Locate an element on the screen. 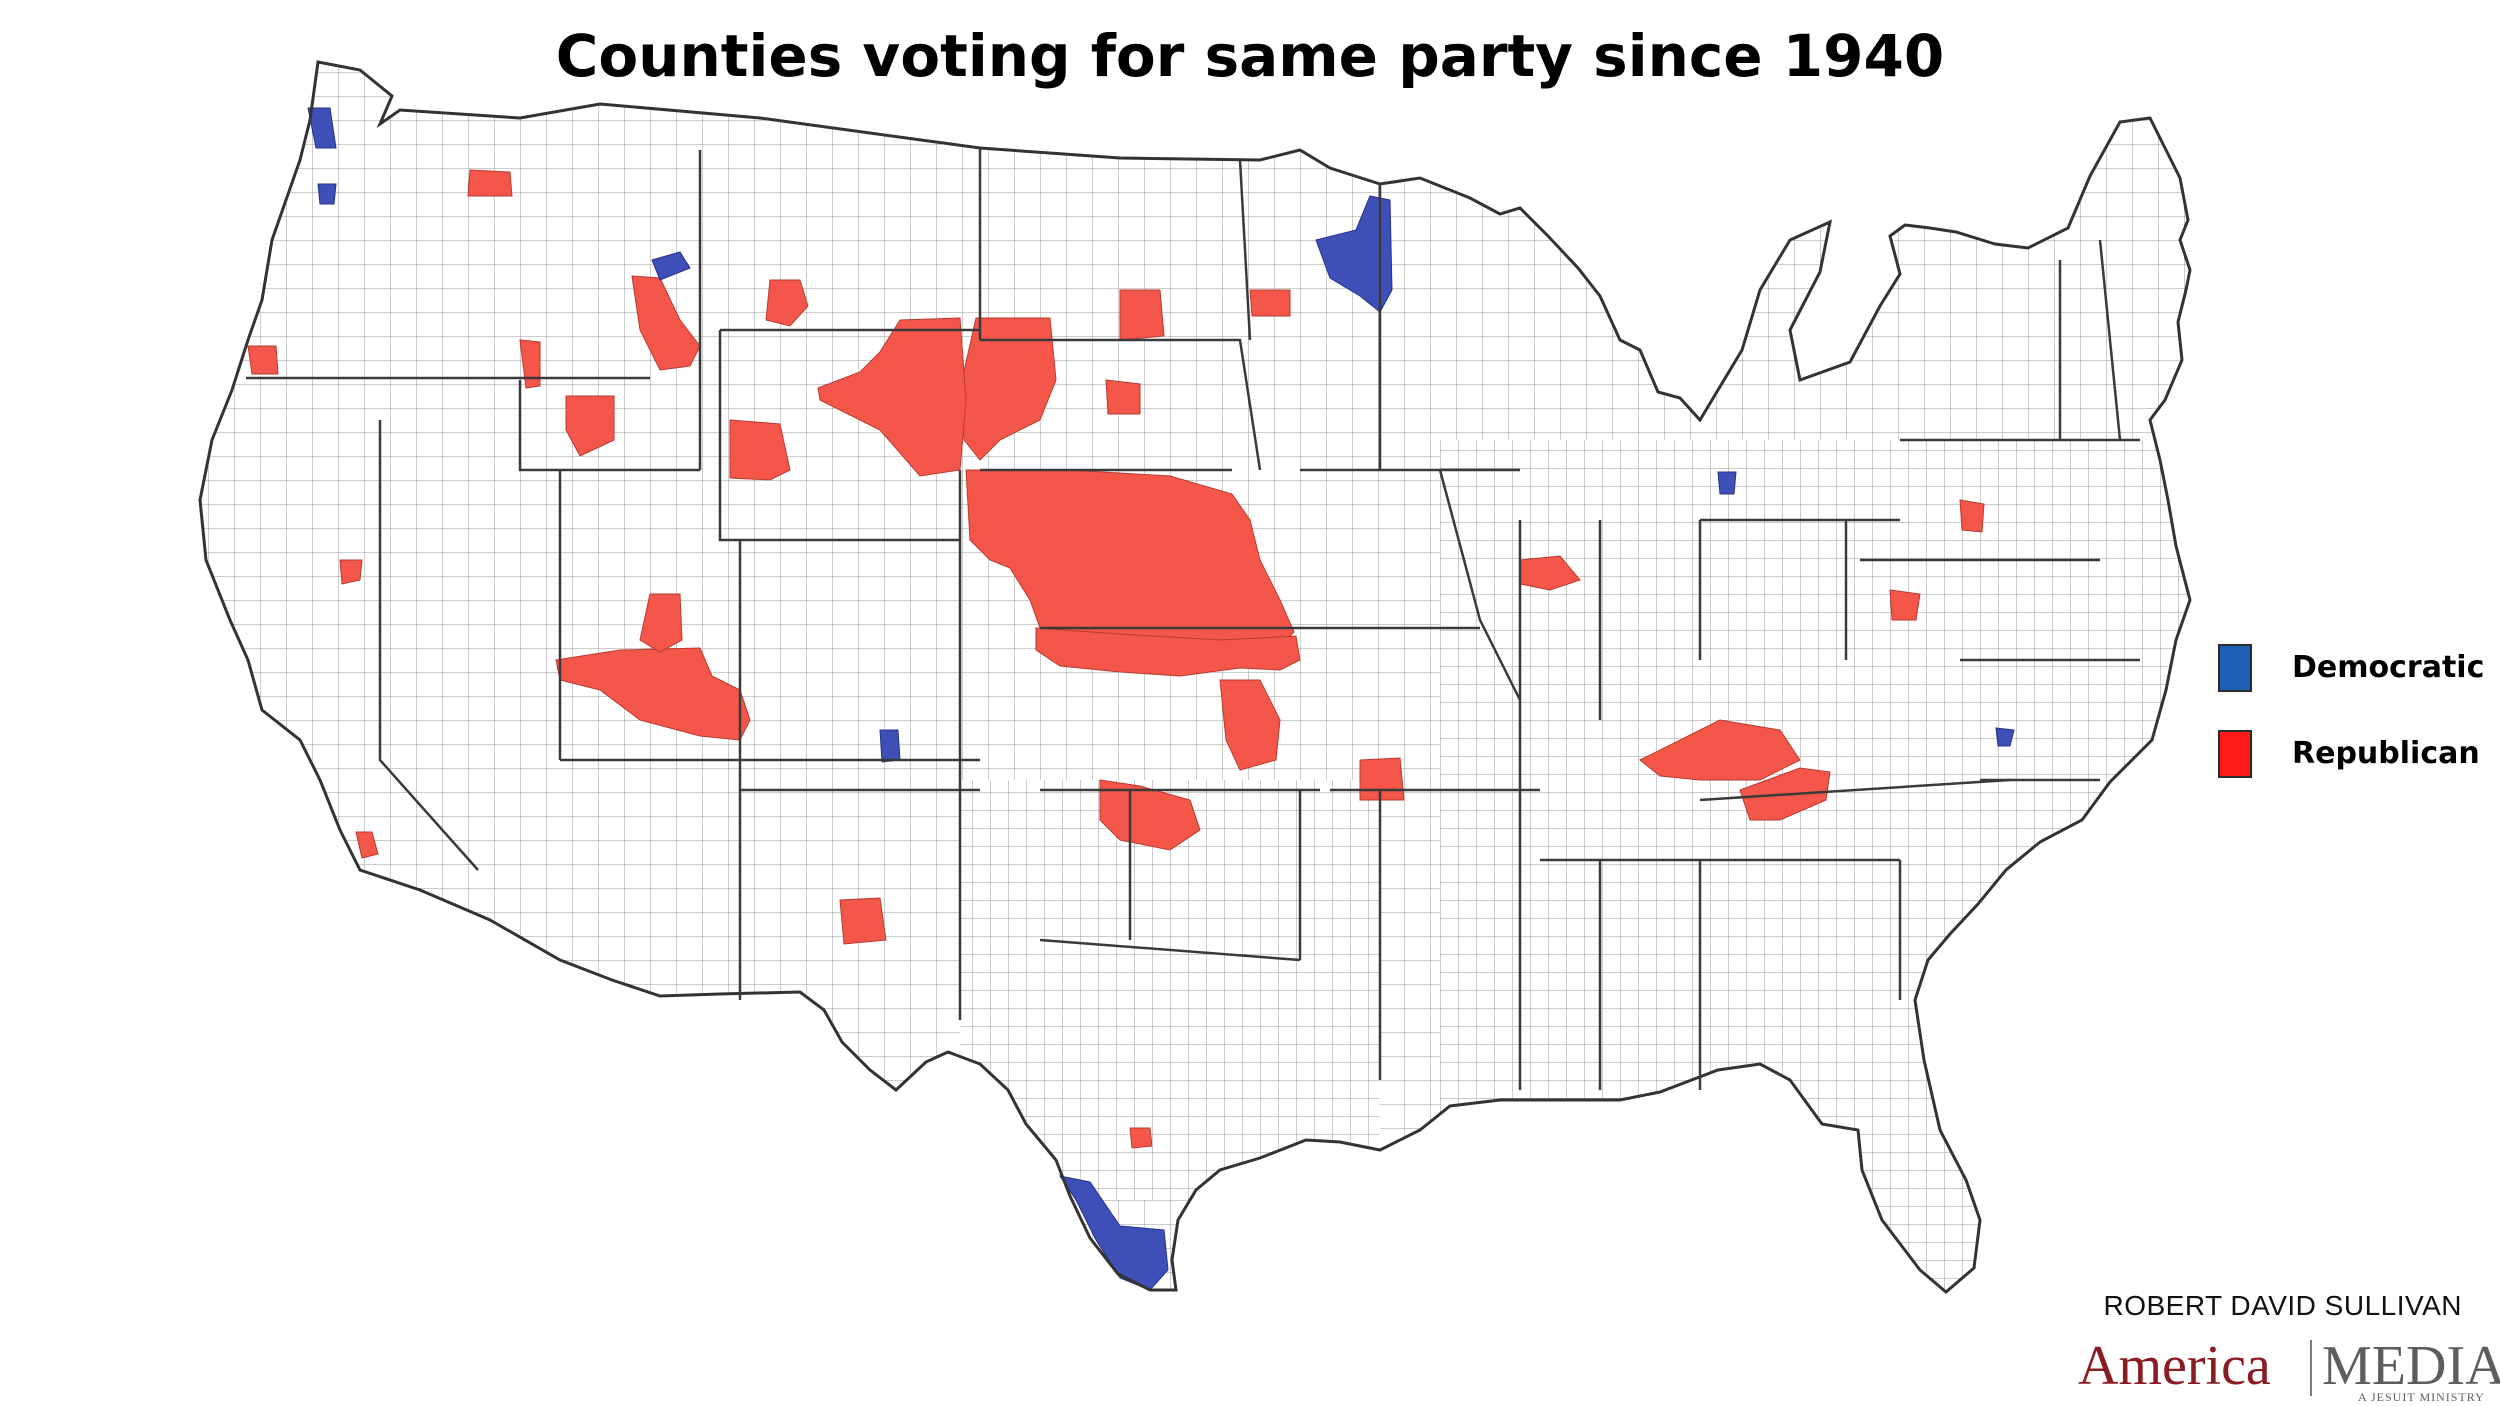 This screenshot has height=1406, width=2500. logo-tagline: A JESUIT MINISTRY is located at coordinates (2421, 1397).